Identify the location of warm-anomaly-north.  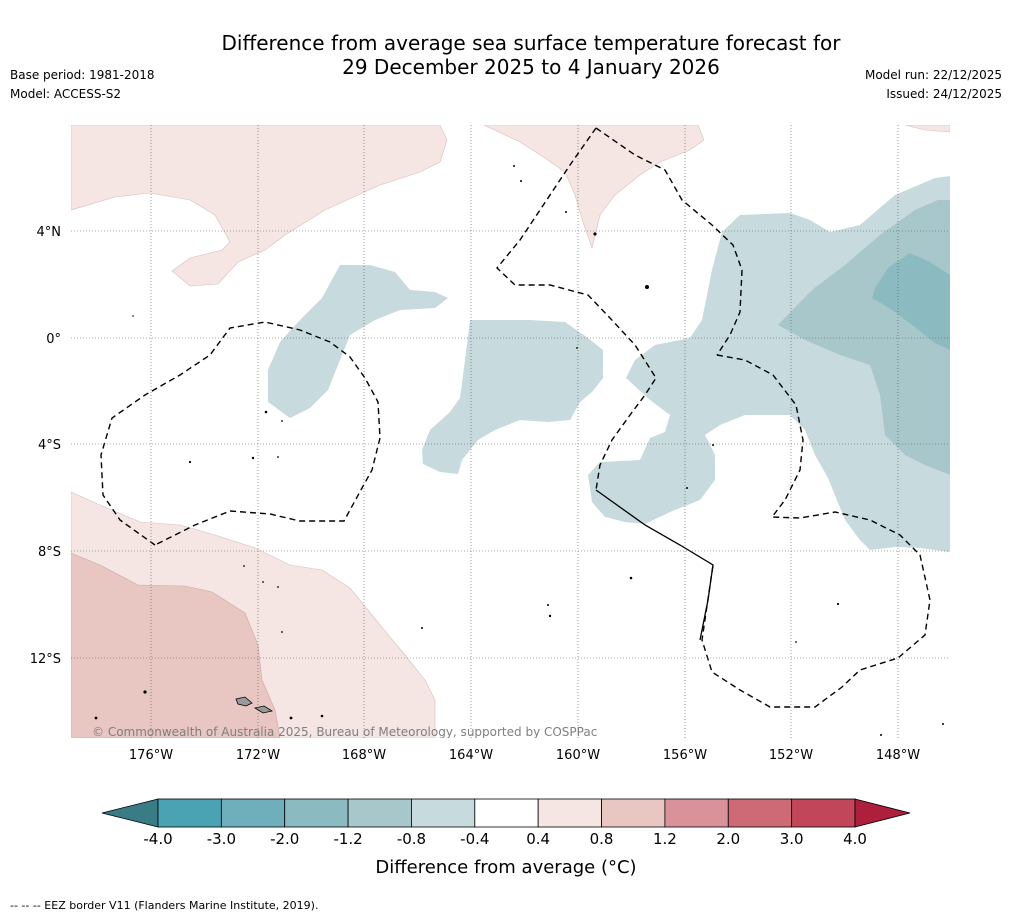
(594, 187).